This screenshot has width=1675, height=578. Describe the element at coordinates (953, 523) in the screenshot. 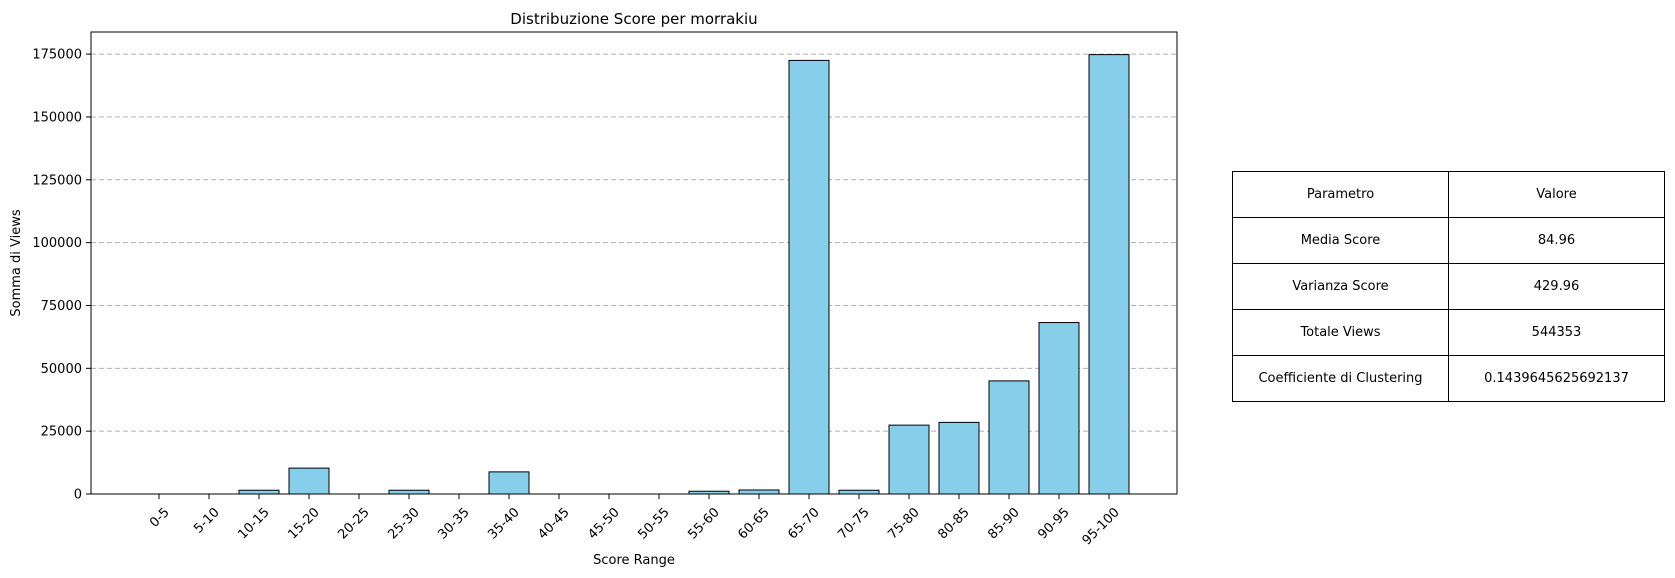

I see `x-tick-label: 80-85` at that location.